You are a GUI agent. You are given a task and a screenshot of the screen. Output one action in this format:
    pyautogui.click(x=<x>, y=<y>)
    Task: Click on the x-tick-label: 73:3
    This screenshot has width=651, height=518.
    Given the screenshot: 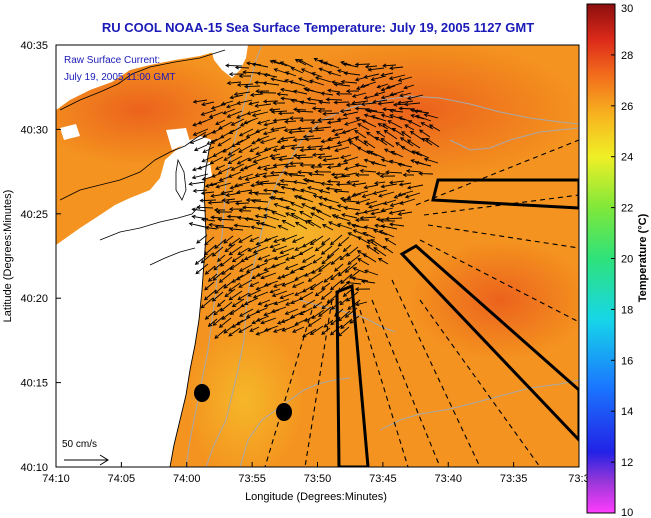 What is the action you would take?
    pyautogui.click(x=578, y=479)
    